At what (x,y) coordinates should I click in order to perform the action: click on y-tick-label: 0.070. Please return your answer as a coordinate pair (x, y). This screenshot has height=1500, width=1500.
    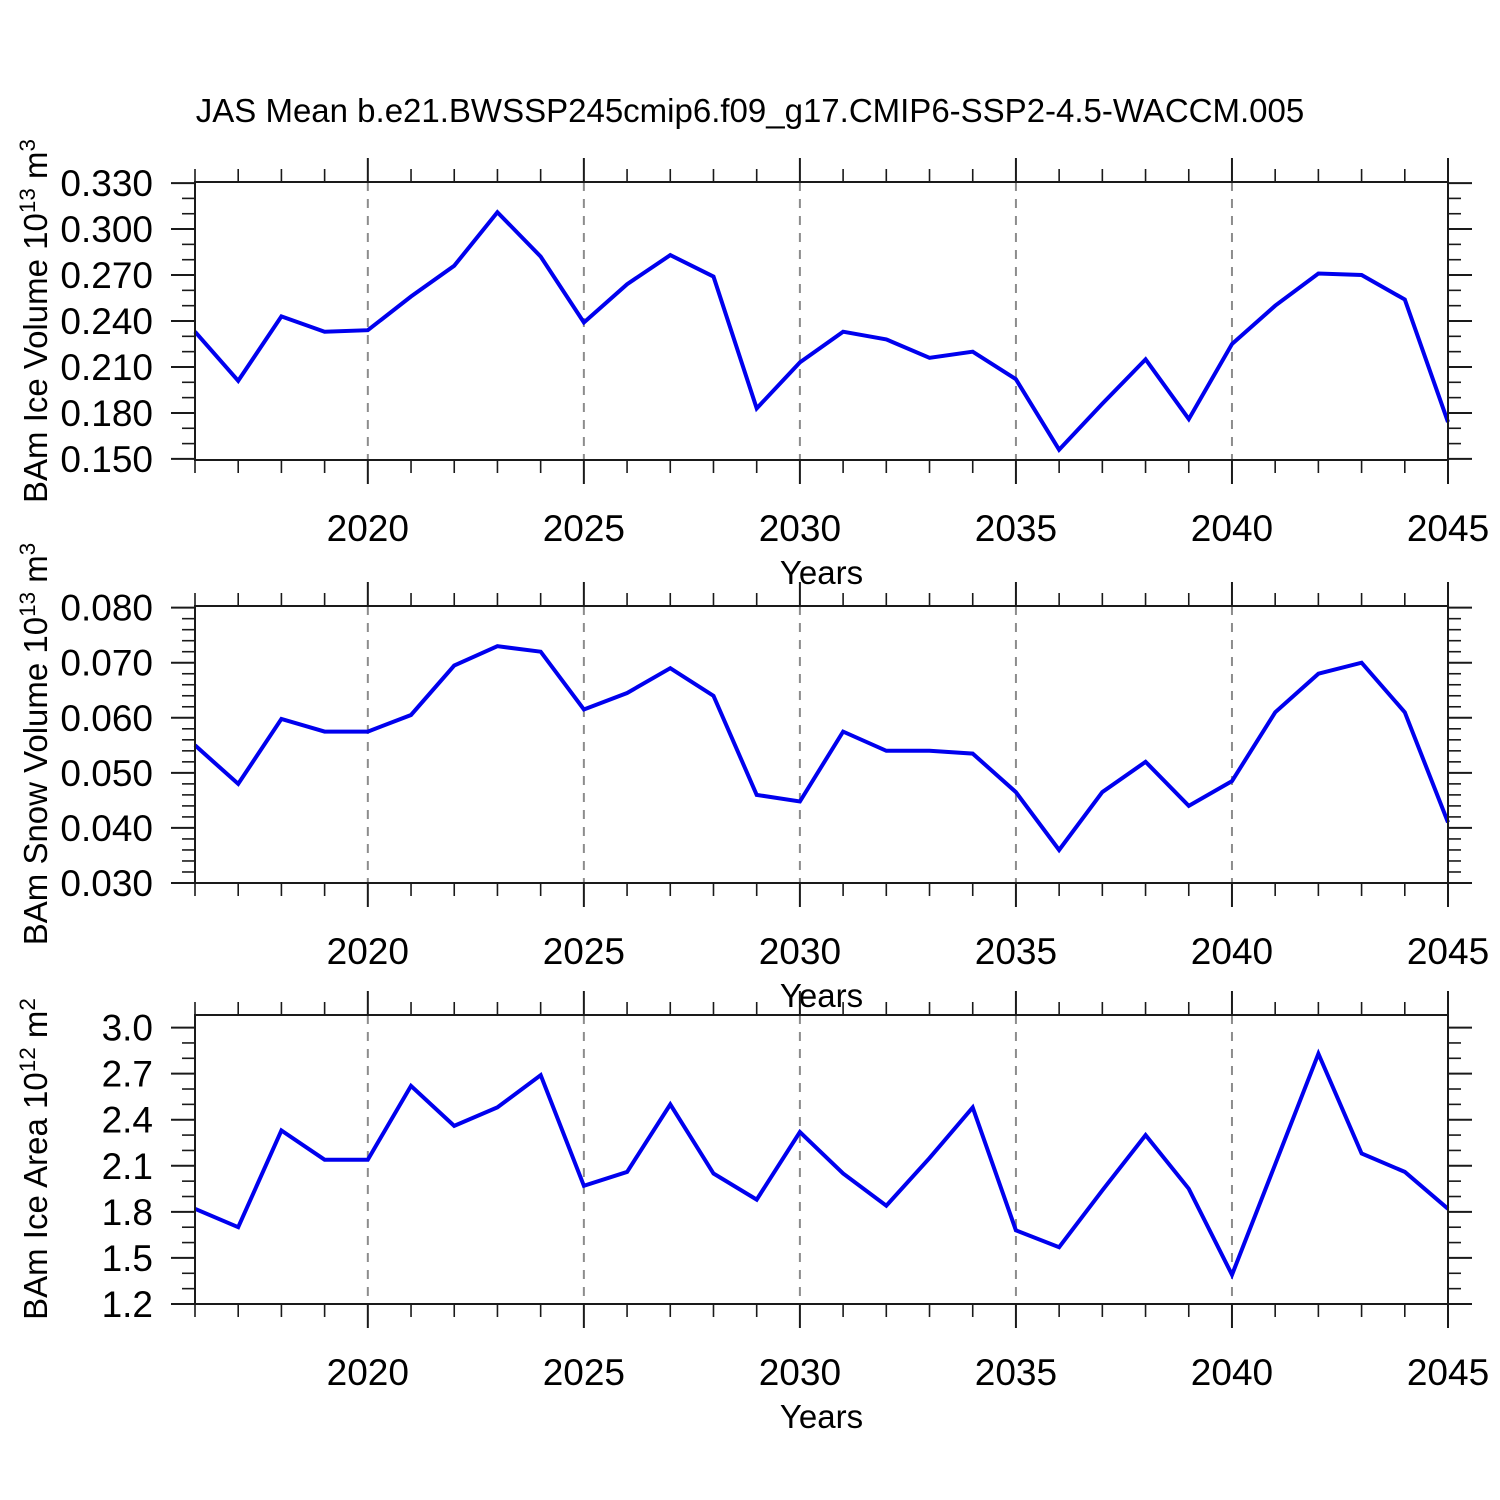
    Looking at the image, I should click on (106, 663).